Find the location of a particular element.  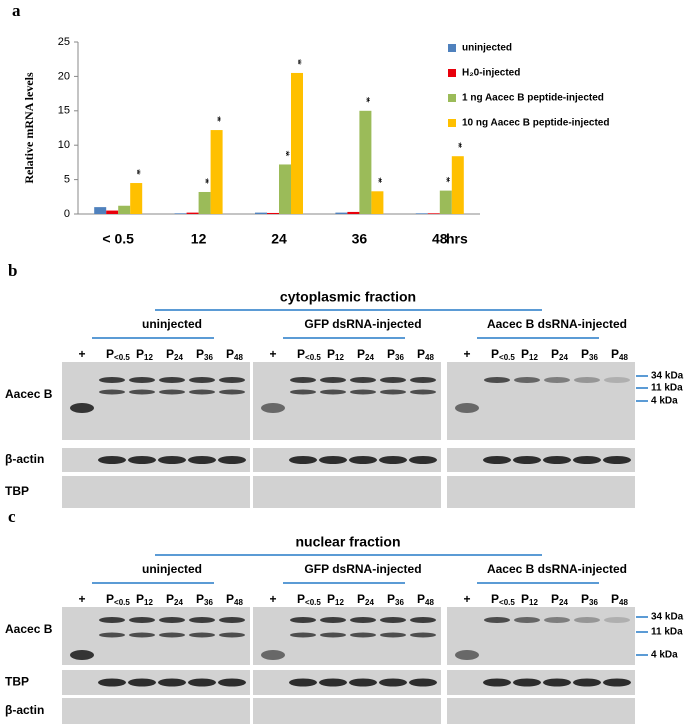

group-title: Aacec B dsRNA-injected is located at coordinates (557, 569).